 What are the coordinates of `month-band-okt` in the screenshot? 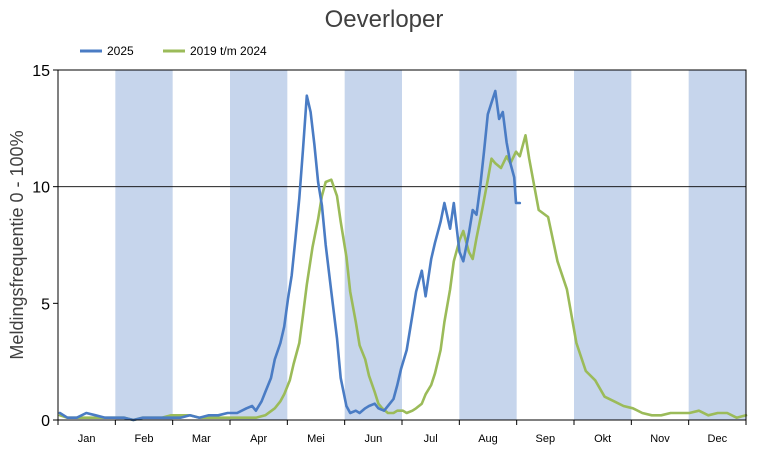 It's located at (603, 245).